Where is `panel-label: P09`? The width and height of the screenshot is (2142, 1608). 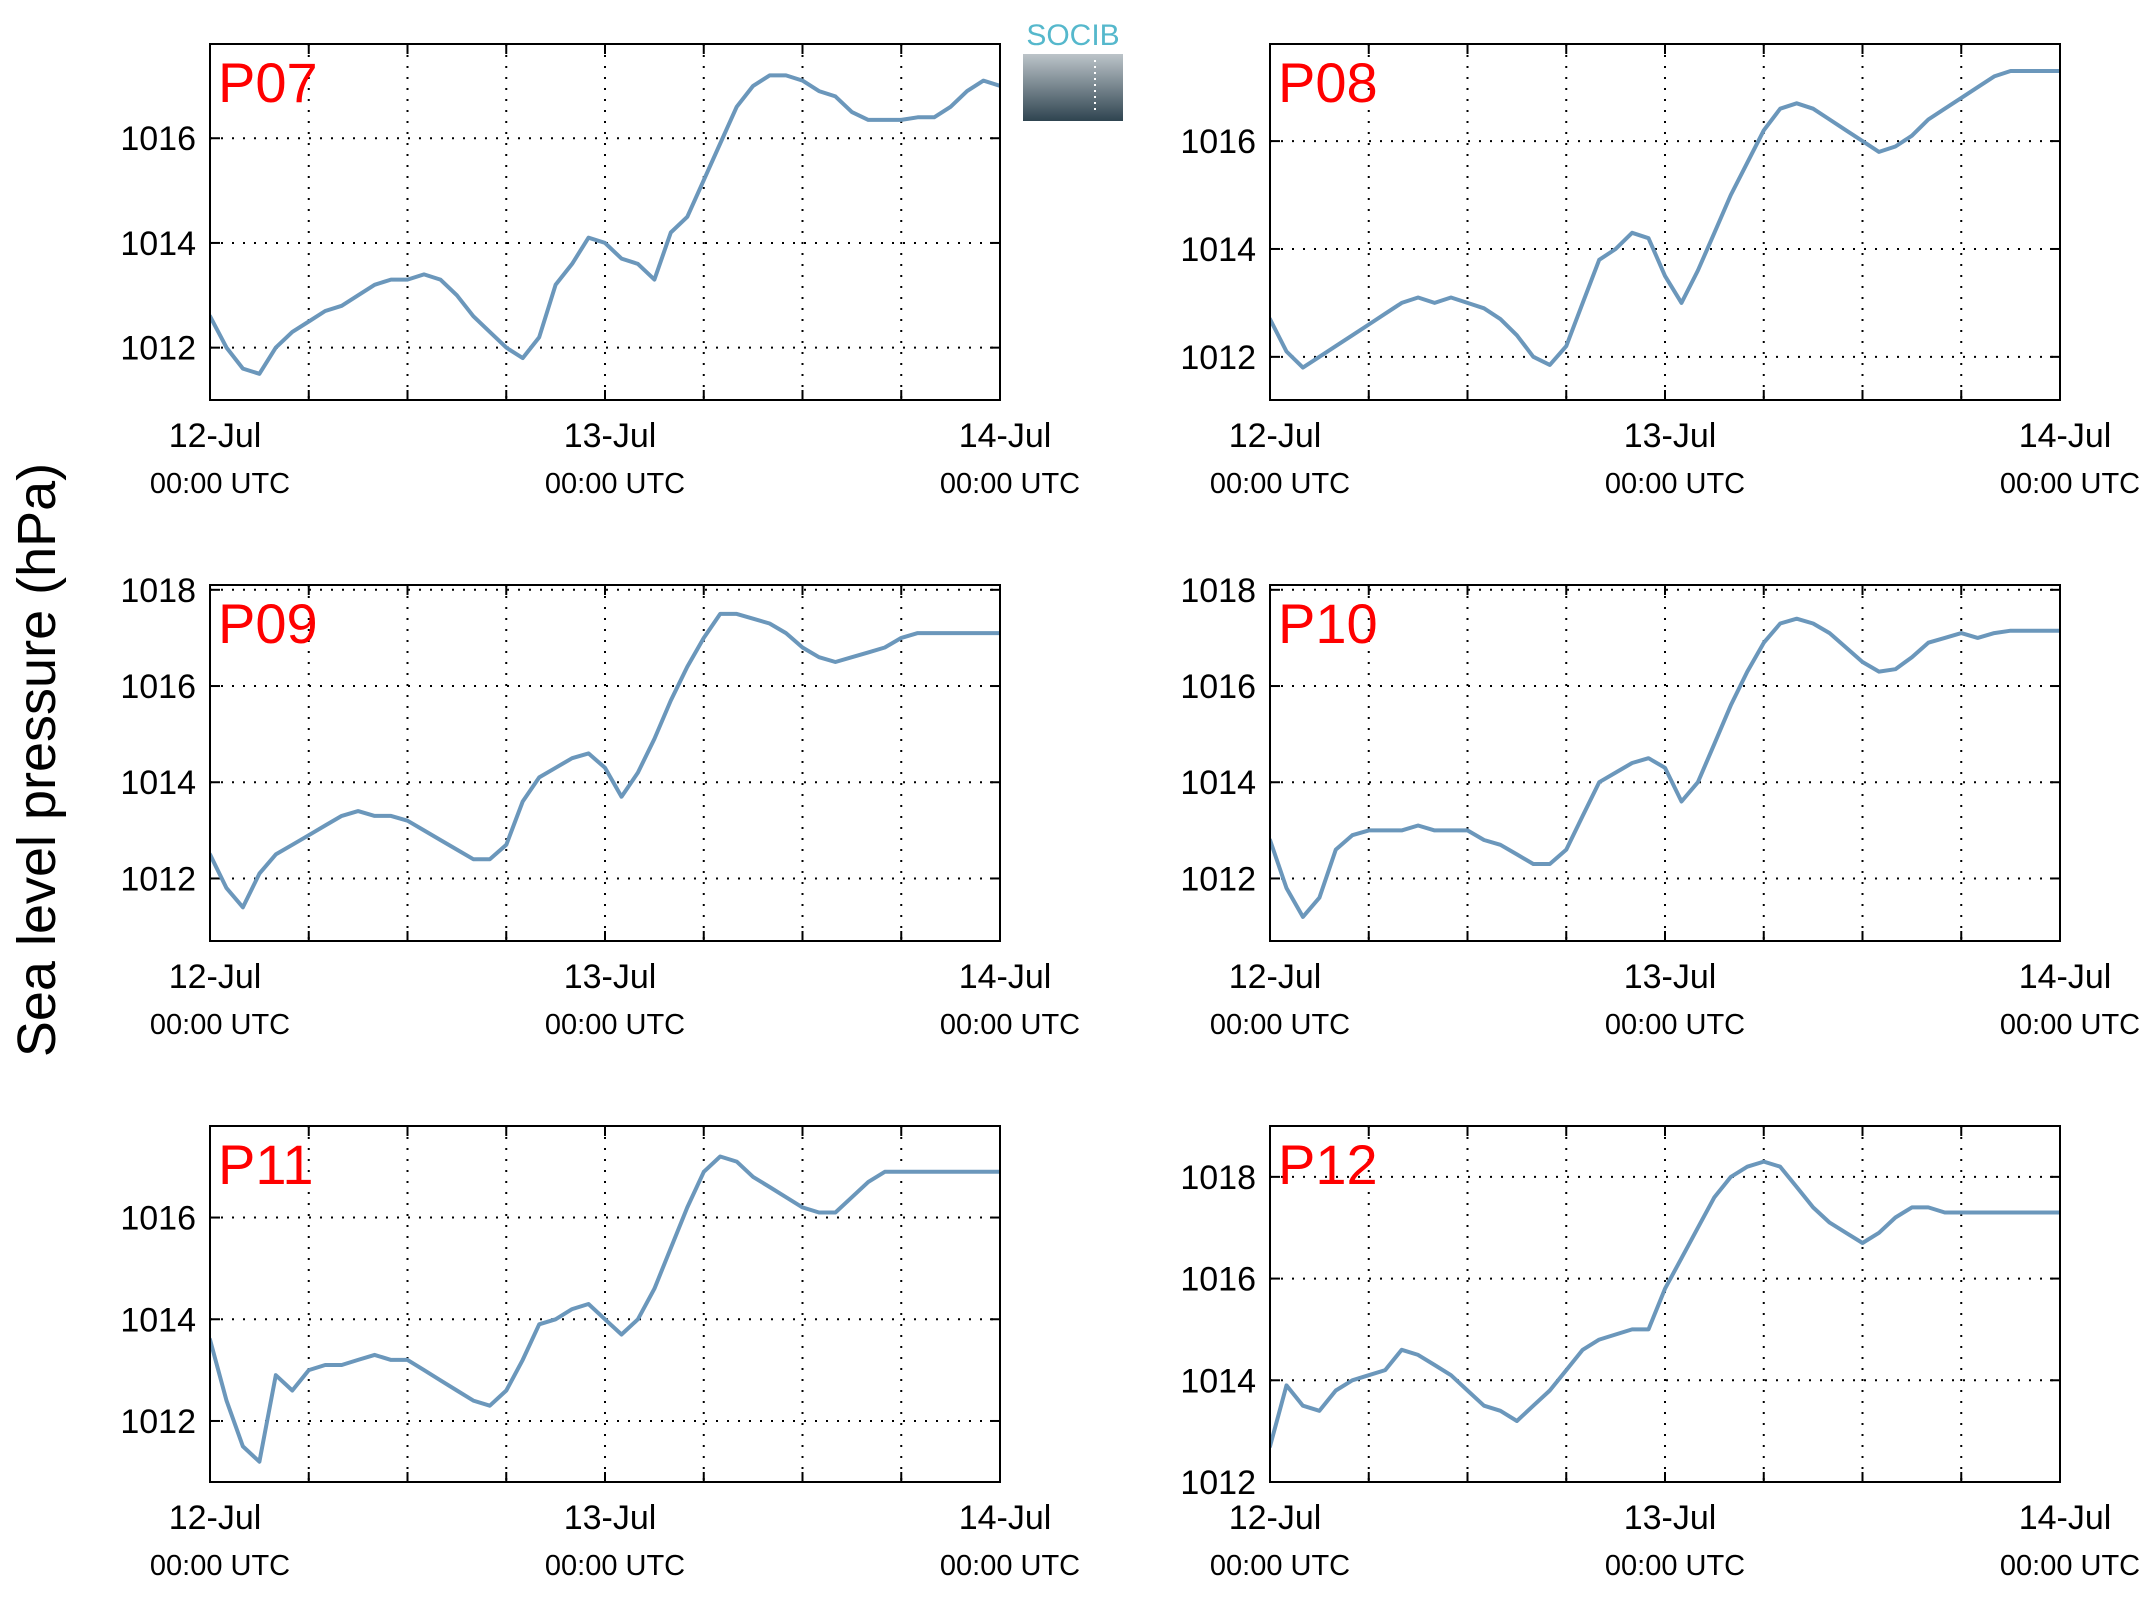 panel-label: P09 is located at coordinates (268, 623).